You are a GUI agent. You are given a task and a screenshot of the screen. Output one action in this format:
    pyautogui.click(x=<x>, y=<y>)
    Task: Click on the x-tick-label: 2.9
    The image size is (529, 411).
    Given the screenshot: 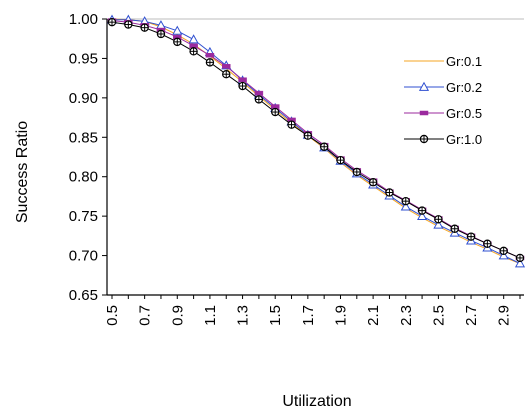 What is the action you would take?
    pyautogui.click(x=504, y=315)
    